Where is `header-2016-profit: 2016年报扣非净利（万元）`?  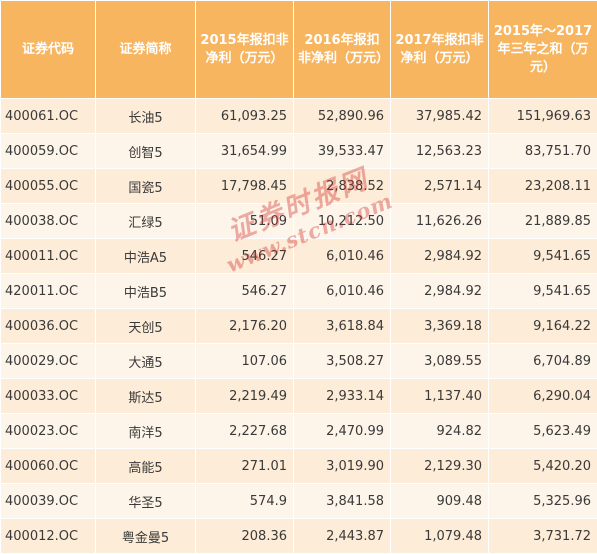 header-2016-profit: 2016年报扣非净利（万元） is located at coordinates (342, 50).